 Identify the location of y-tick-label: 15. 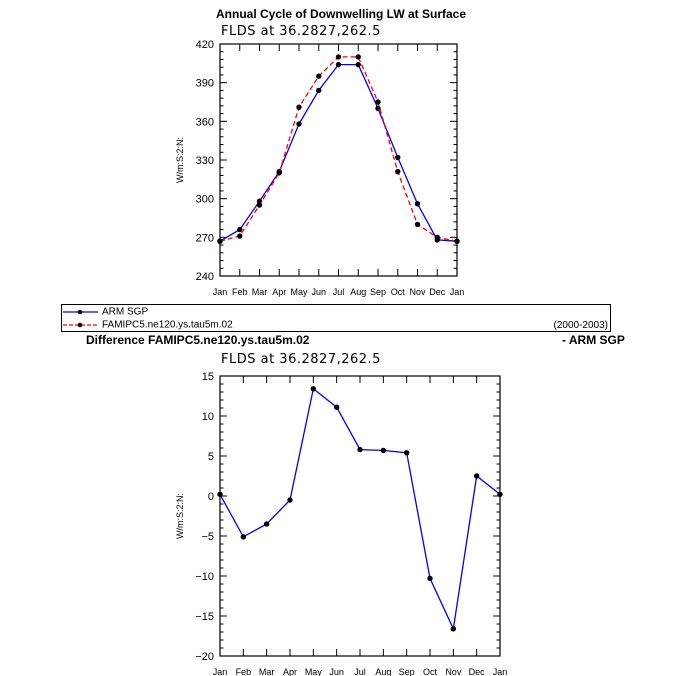
(208, 377).